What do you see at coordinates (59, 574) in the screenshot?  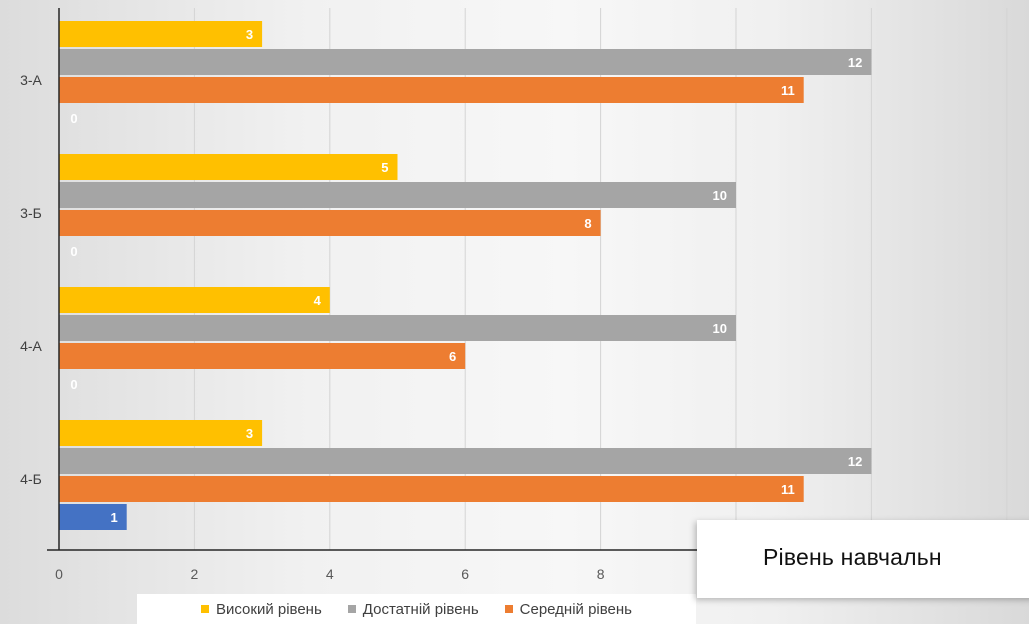 I see `x-tick-label: 0` at bounding box center [59, 574].